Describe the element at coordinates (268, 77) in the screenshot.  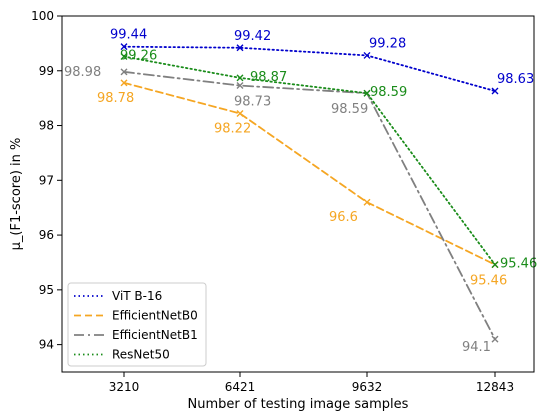
I see `data-label: 98.87` at that location.